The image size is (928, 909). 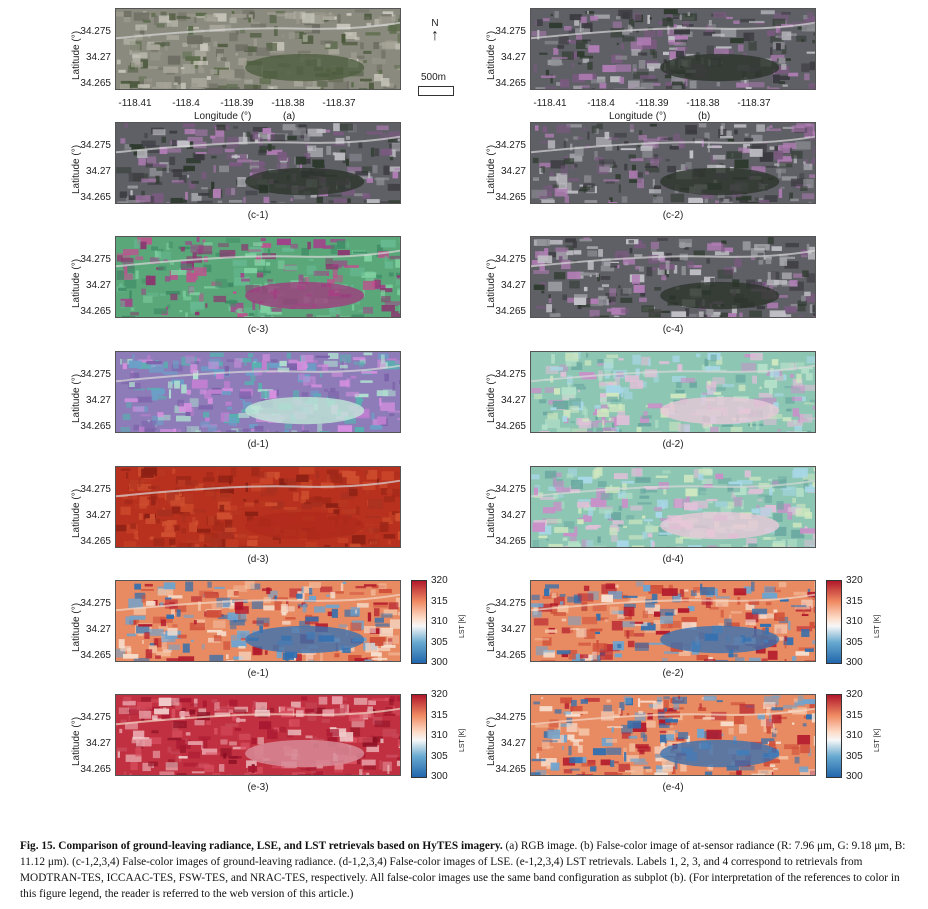 I want to click on x-tick-label: -118.41, so click(x=550, y=103).